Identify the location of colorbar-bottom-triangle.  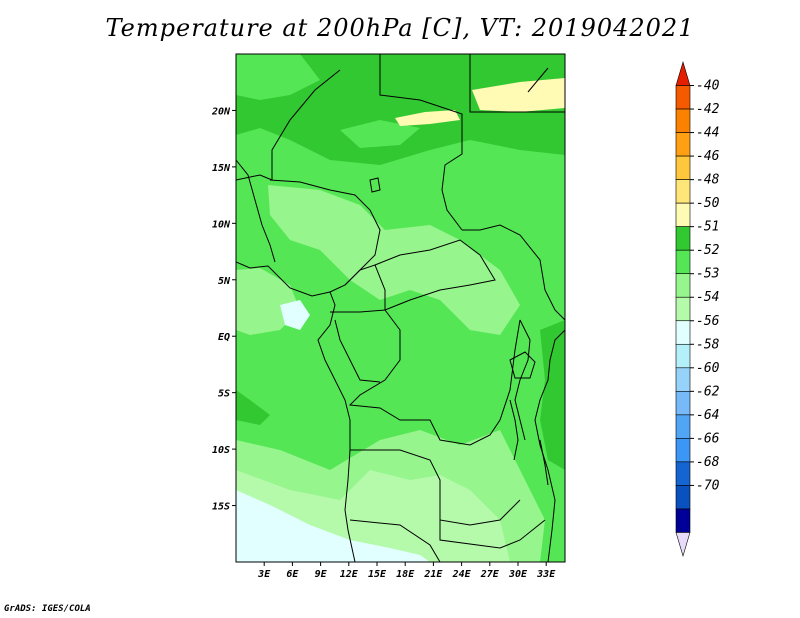
(683, 545).